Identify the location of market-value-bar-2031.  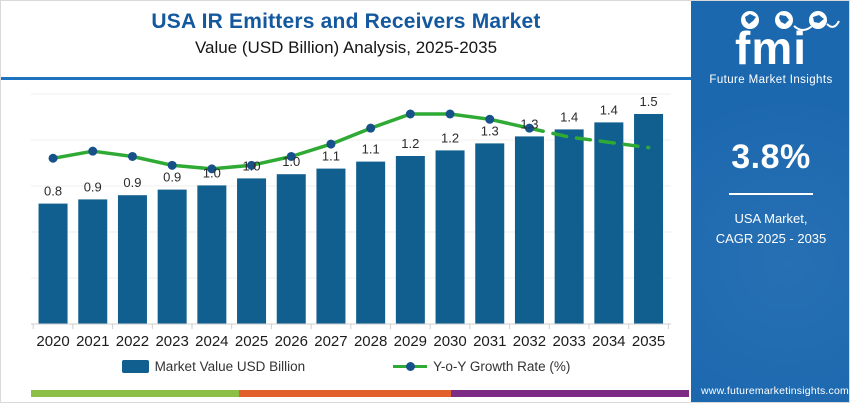
(490, 233).